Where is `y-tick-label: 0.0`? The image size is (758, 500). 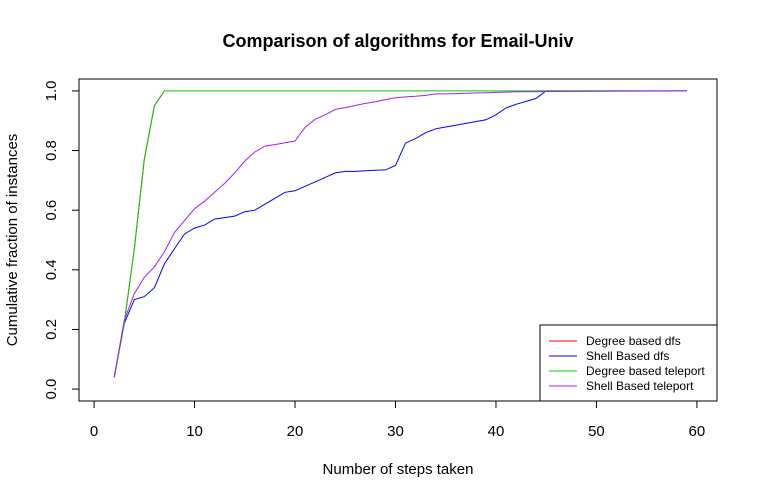
y-tick-label: 0.0 is located at coordinates (51, 389).